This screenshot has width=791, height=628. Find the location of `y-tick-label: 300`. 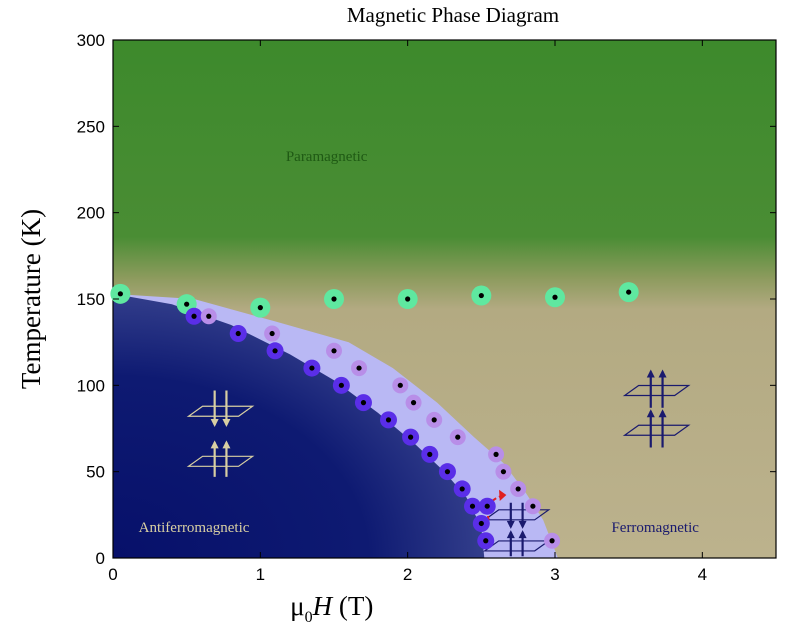

y-tick-label: 300 is located at coordinates (91, 40).